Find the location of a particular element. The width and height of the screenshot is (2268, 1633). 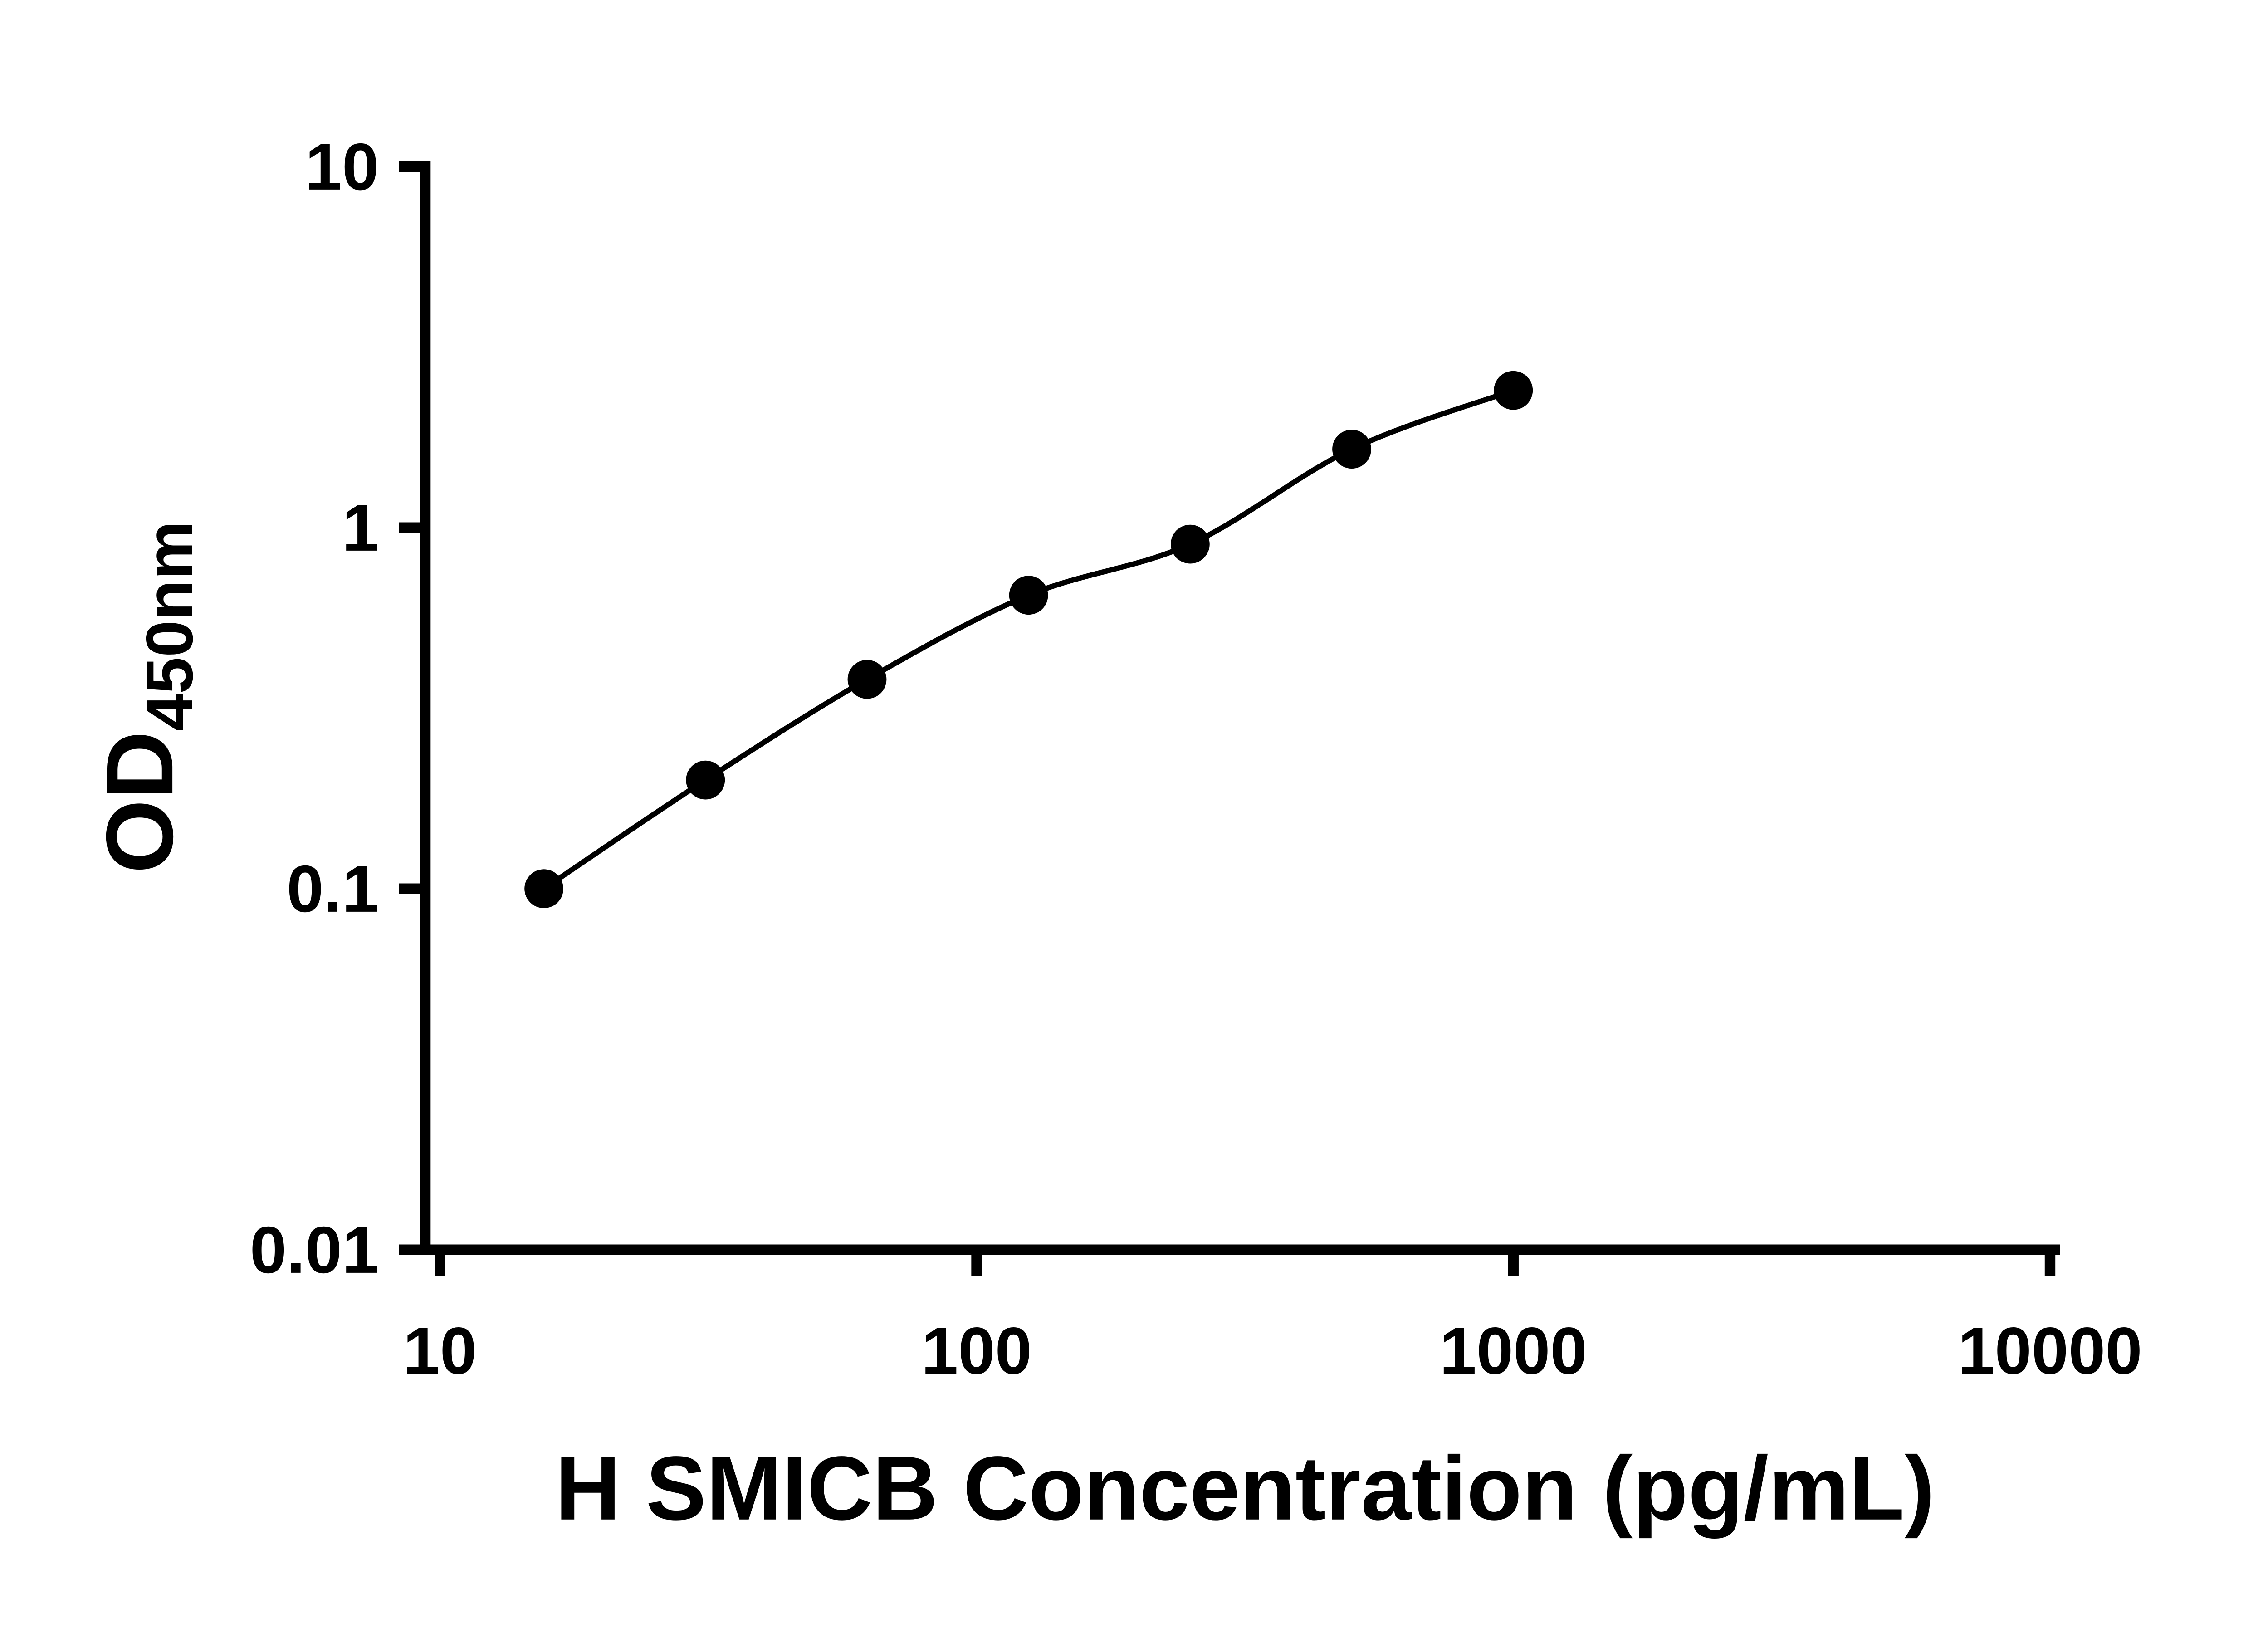

x-axis-title: H SMICB Concentration (pg/mL) is located at coordinates (1245, 1488).